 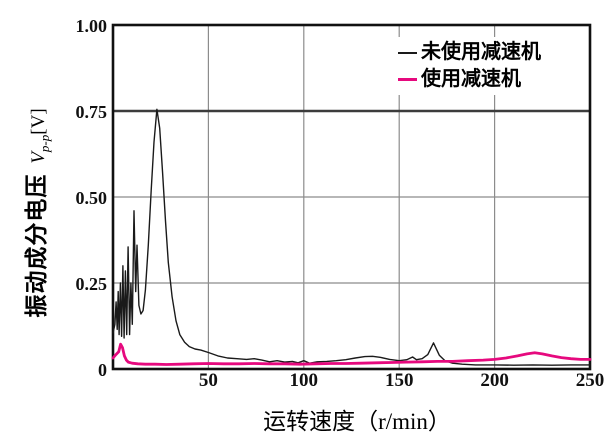 I want to click on y-axis-unit-symbol: V, so click(x=38, y=158).